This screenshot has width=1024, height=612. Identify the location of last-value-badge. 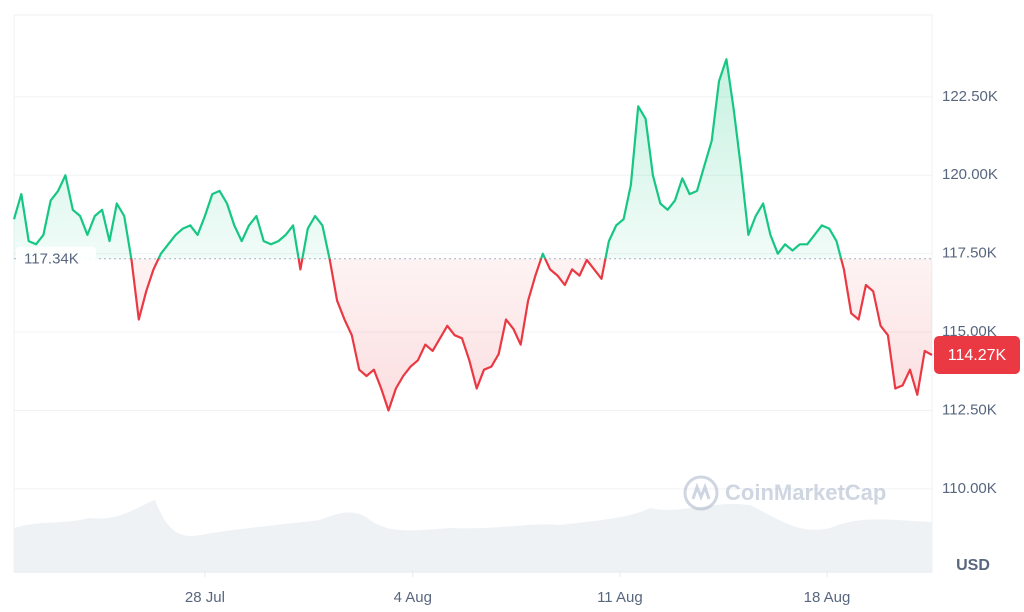
(977, 354).